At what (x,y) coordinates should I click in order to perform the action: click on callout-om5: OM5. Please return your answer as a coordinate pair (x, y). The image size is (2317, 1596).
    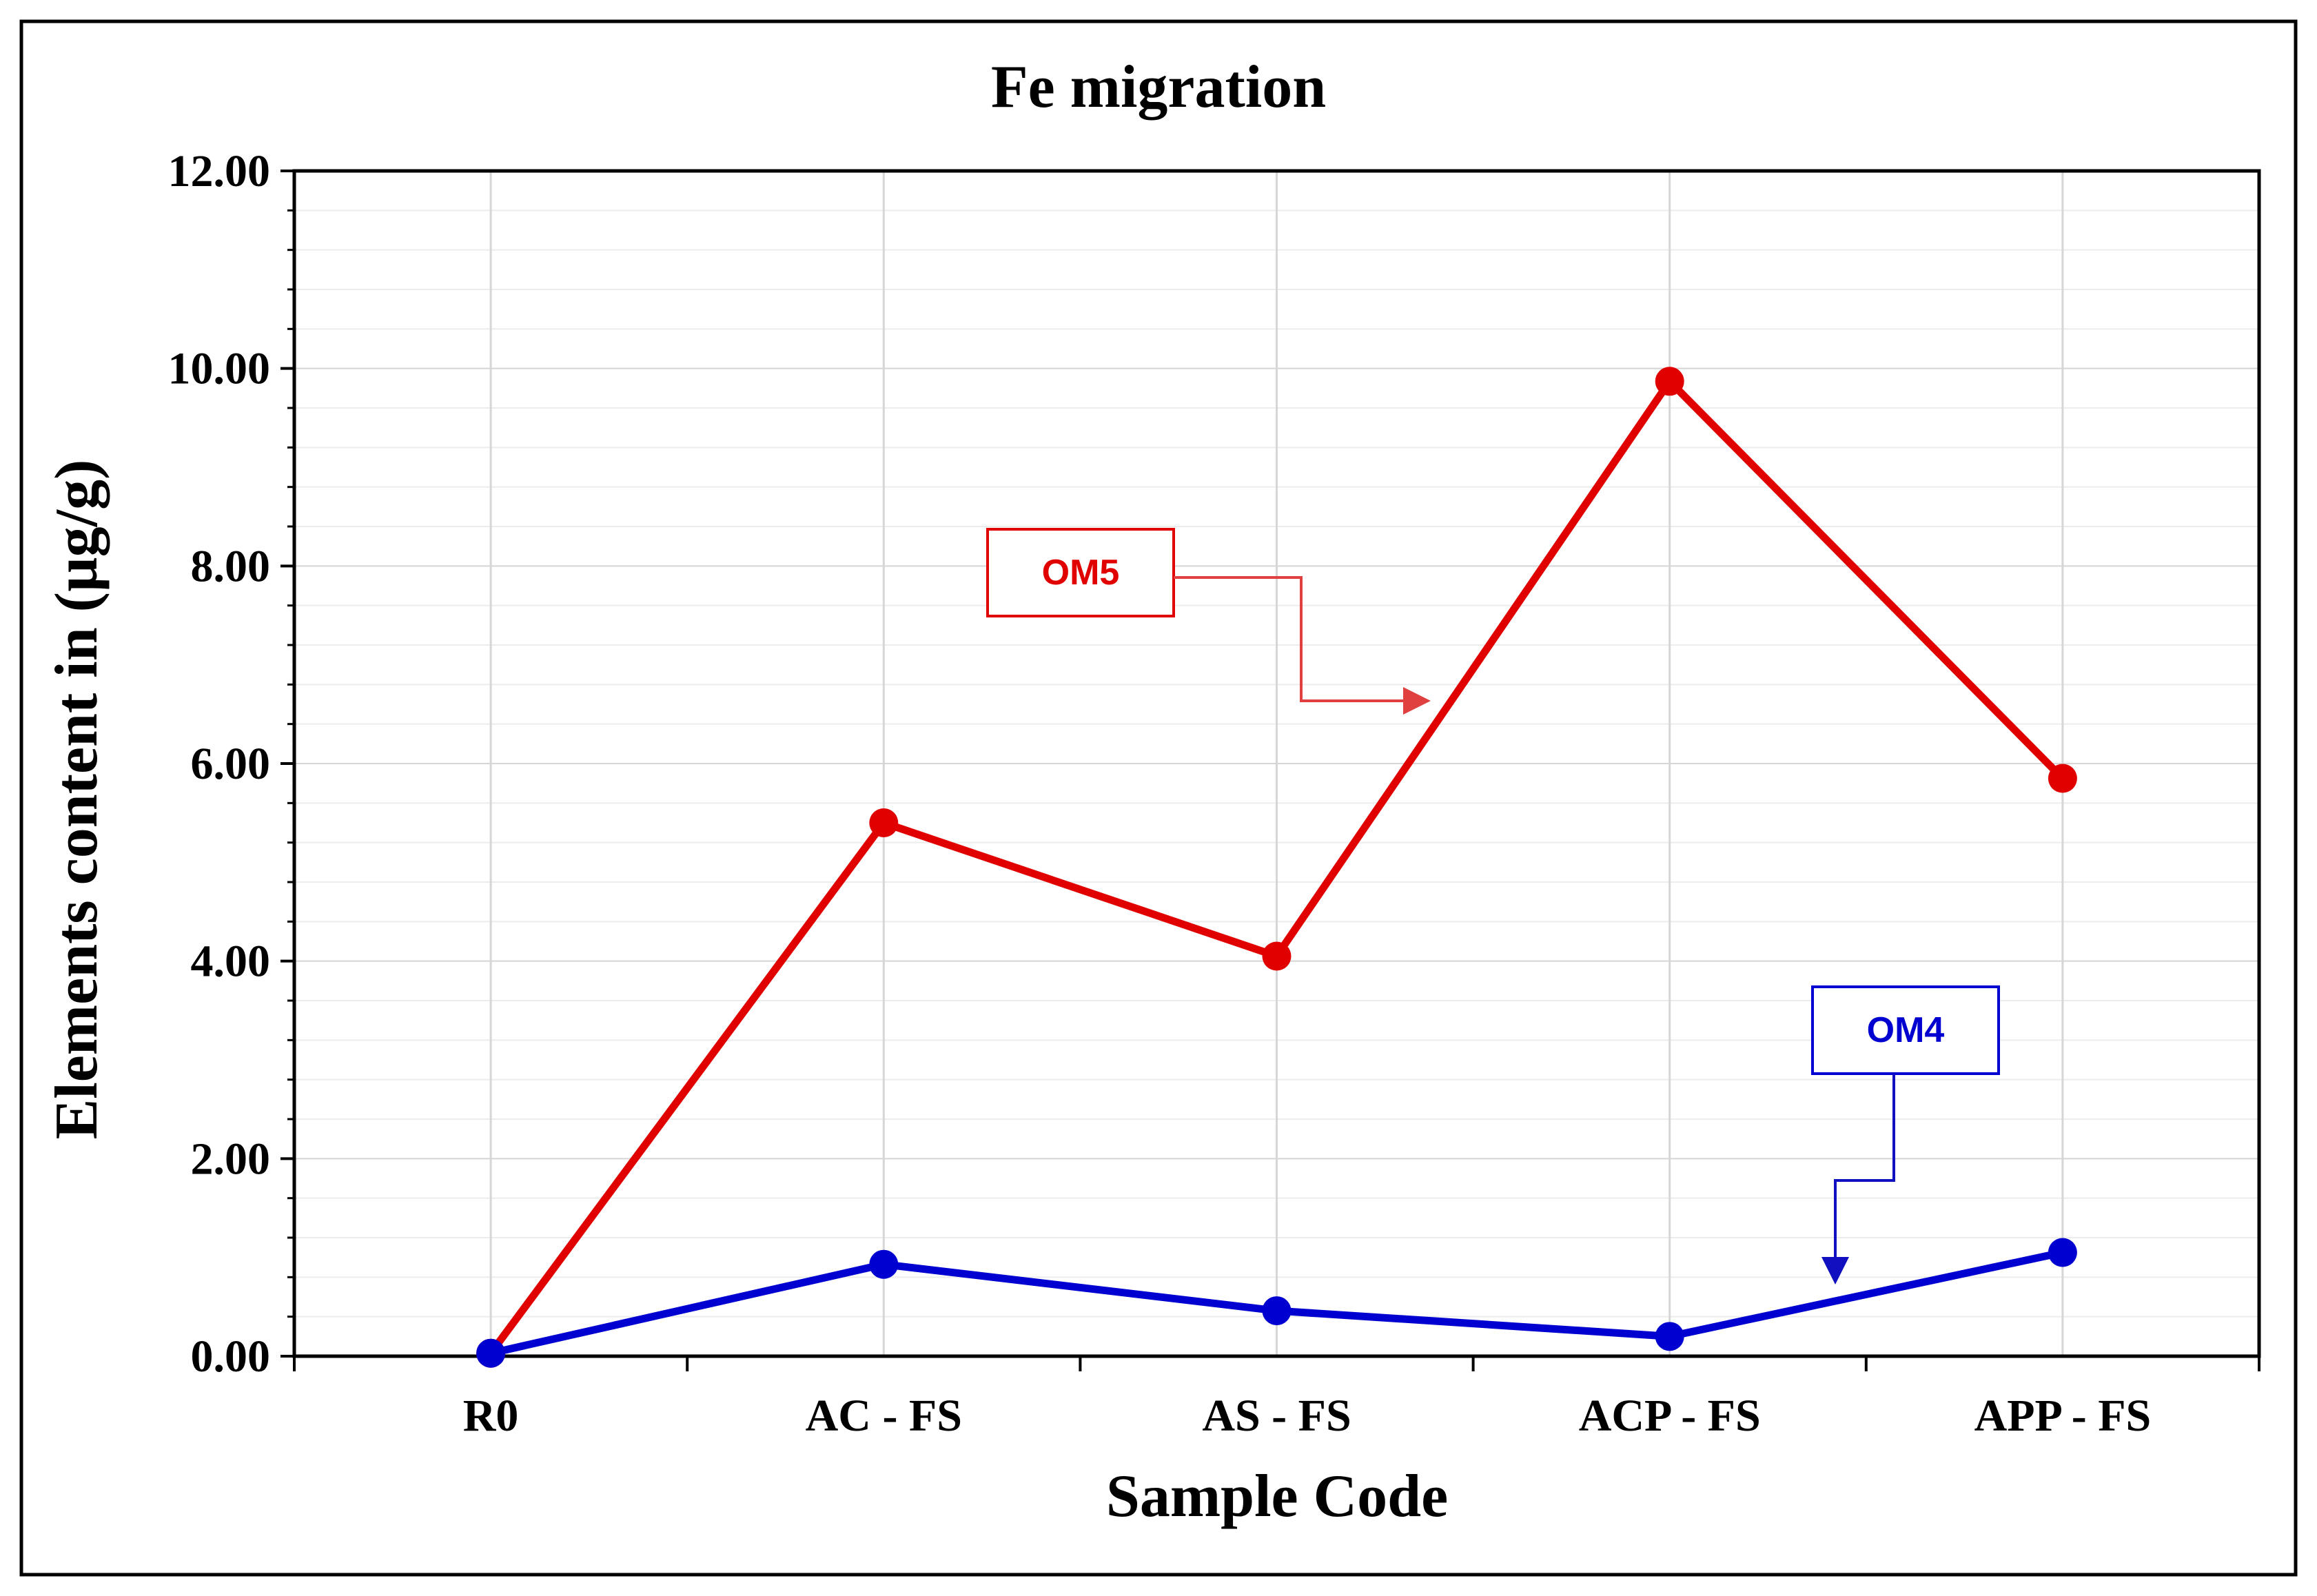
    Looking at the image, I should click on (1209, 621).